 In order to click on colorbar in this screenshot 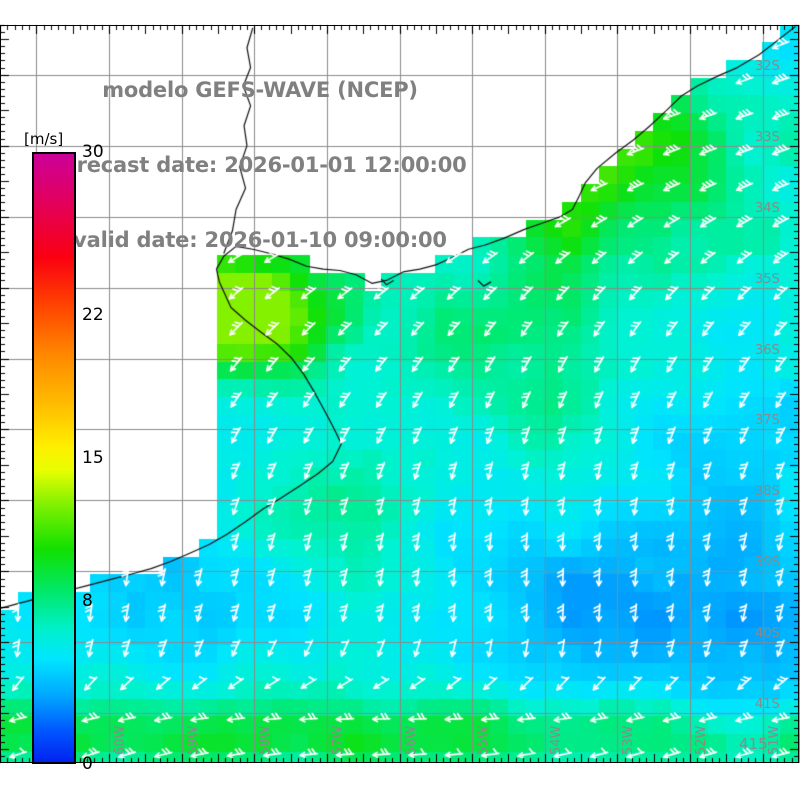, I will do `click(54, 458)`.